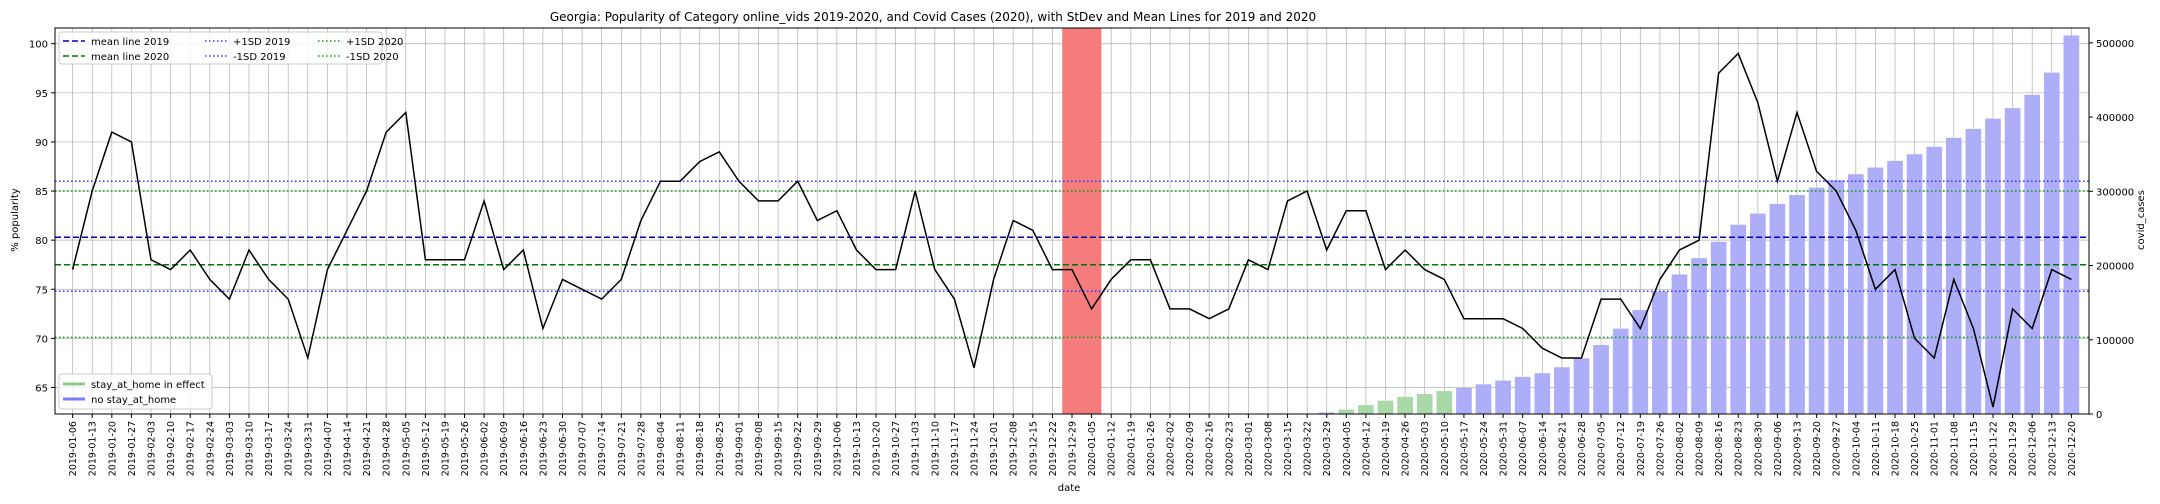 The width and height of the screenshot is (2160, 504). What do you see at coordinates (2115, 118) in the screenshot?
I see `y2-tick-label: 400000` at bounding box center [2115, 118].